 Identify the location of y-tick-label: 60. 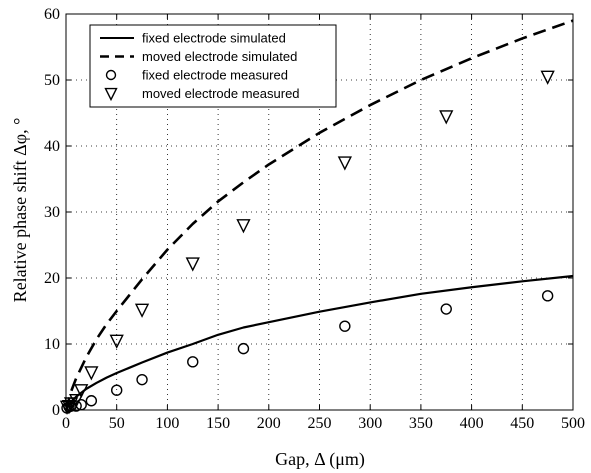
(52, 14).